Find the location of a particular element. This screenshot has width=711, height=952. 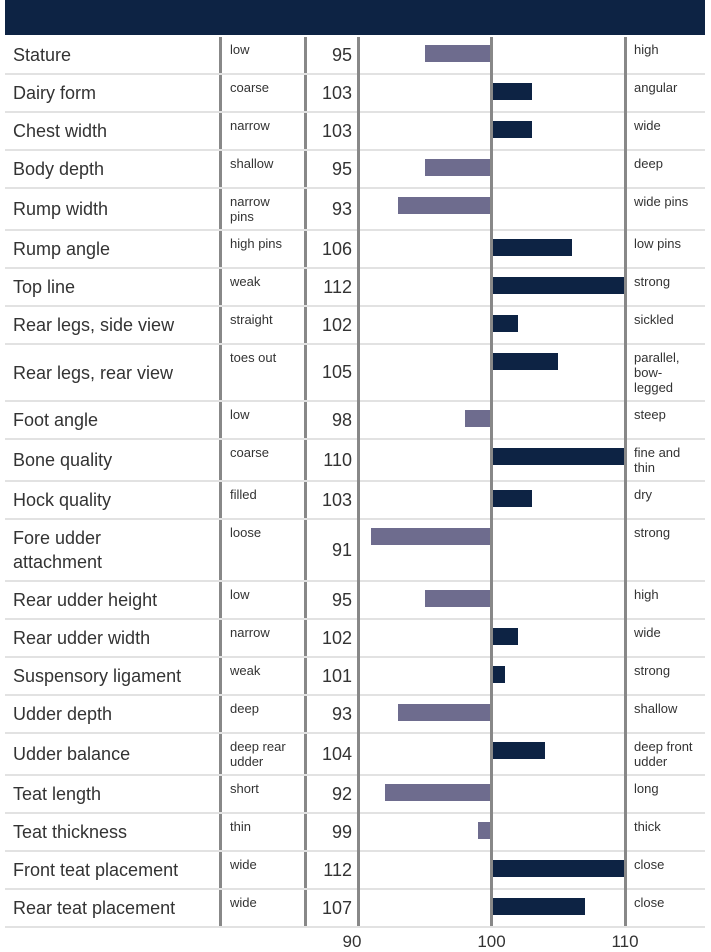

trait-row: Fore udder attachment loose 91 strong is located at coordinates (355, 551).